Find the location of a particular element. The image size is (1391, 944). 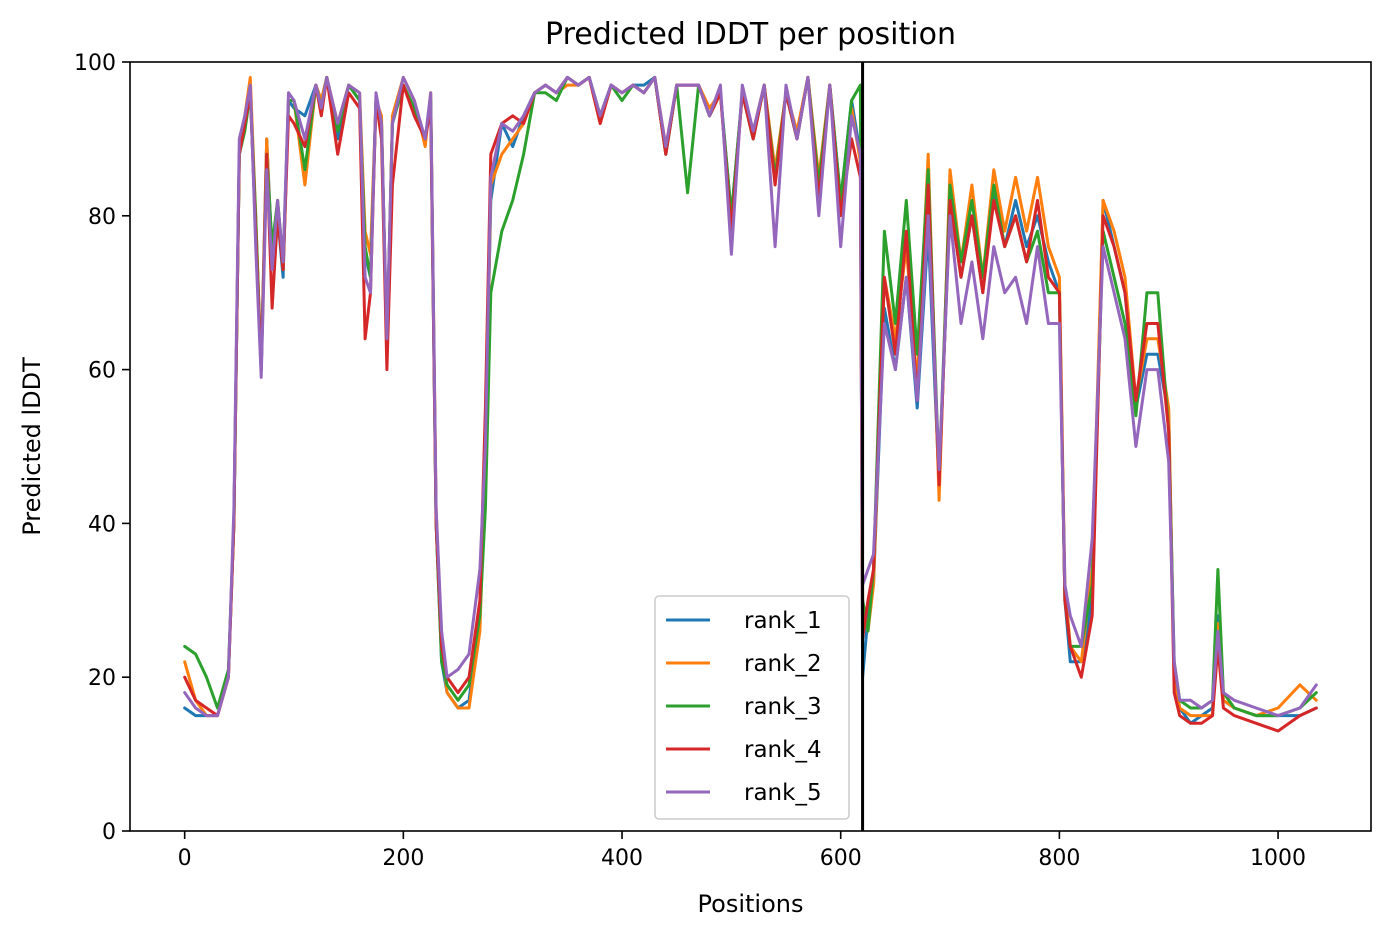

legend-label-rank_3: rank_3 is located at coordinates (783, 707).